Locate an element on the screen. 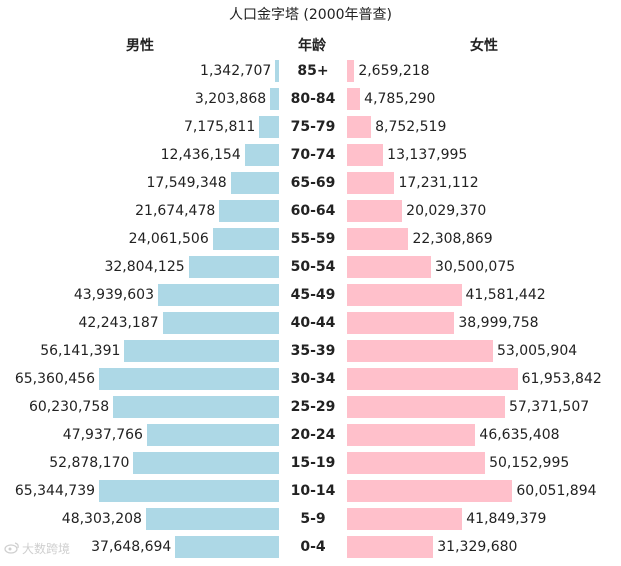  age-group-label: 15-19 is located at coordinates (313, 463).